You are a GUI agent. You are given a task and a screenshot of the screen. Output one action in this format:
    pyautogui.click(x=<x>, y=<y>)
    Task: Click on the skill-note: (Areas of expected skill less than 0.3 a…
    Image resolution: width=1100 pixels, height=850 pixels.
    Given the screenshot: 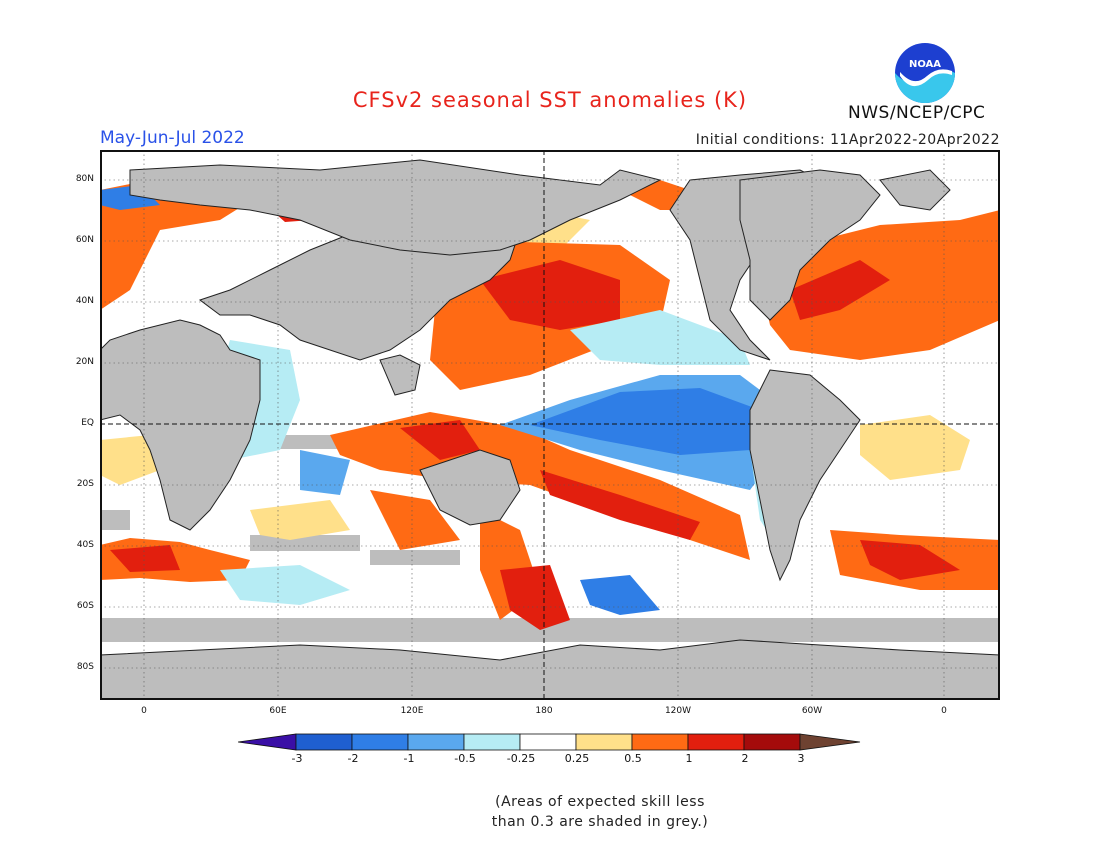 What is the action you would take?
    pyautogui.click(x=600, y=812)
    